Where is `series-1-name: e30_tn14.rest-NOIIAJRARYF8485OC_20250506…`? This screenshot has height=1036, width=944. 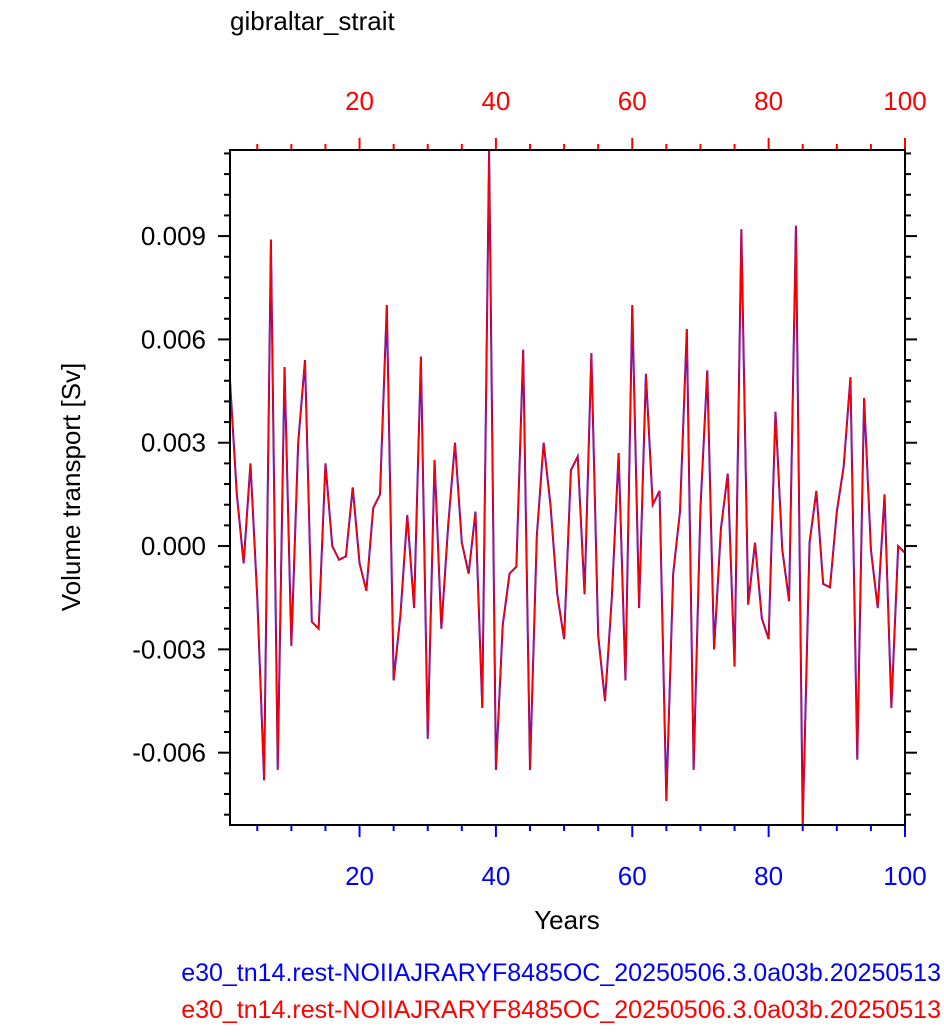
series-1-name: e30_tn14.rest-NOIIAJRARYF8485OC_20250506… is located at coordinates (561, 973).